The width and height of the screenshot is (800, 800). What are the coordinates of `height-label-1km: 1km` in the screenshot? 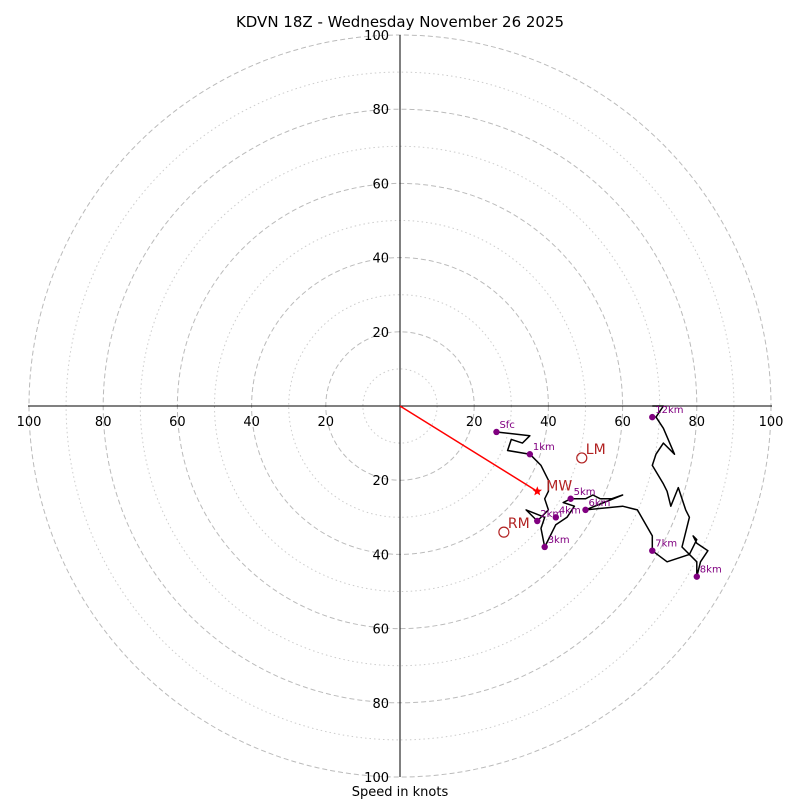 It's located at (544, 447).